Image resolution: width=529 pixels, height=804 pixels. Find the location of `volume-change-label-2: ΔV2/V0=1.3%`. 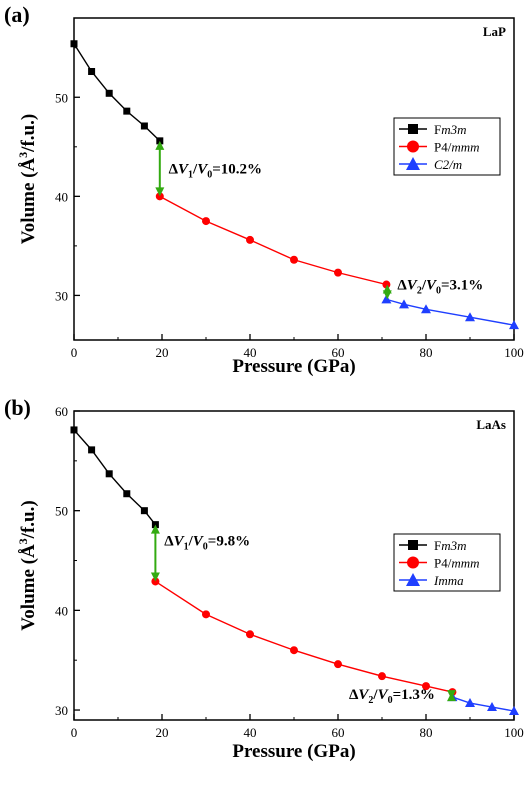

volume-change-label-2: ΔV2/V0=1.3% is located at coordinates (392, 696).